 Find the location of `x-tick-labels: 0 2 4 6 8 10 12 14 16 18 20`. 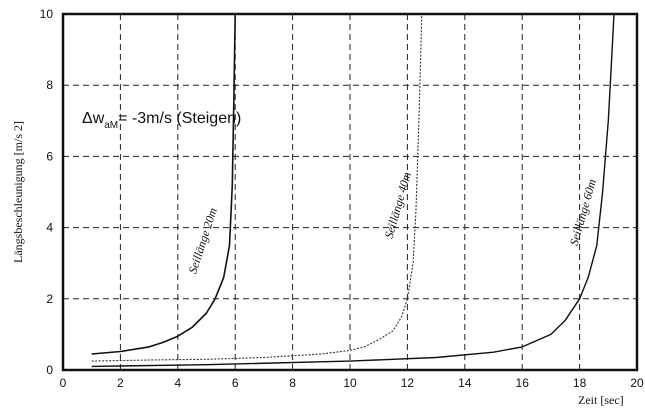

x-tick-labels: 0 2 4 6 8 10 12 14 16 18 20 is located at coordinates (352, 383).